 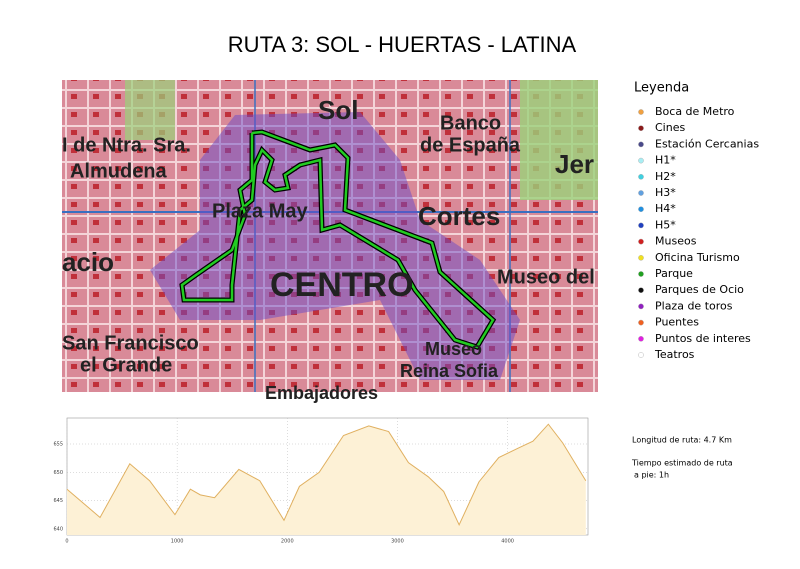 What do you see at coordinates (397, 542) in the screenshot?
I see `x-tick-label: 3000` at bounding box center [397, 542].